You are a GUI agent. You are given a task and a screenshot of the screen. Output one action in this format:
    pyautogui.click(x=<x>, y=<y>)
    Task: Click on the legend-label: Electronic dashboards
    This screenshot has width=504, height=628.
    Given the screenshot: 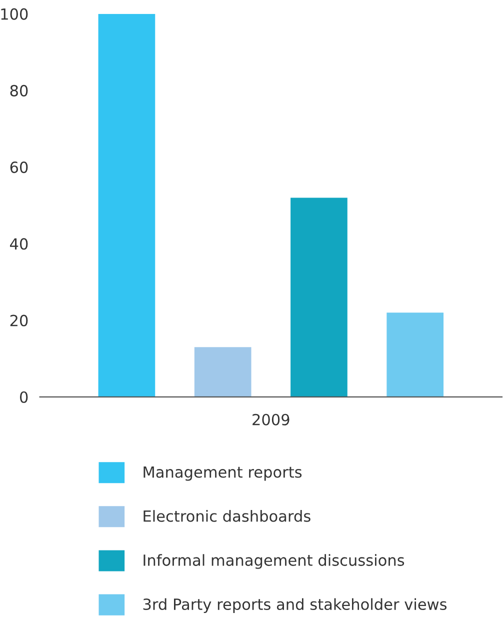 What is the action you would take?
    pyautogui.click(x=227, y=516)
    